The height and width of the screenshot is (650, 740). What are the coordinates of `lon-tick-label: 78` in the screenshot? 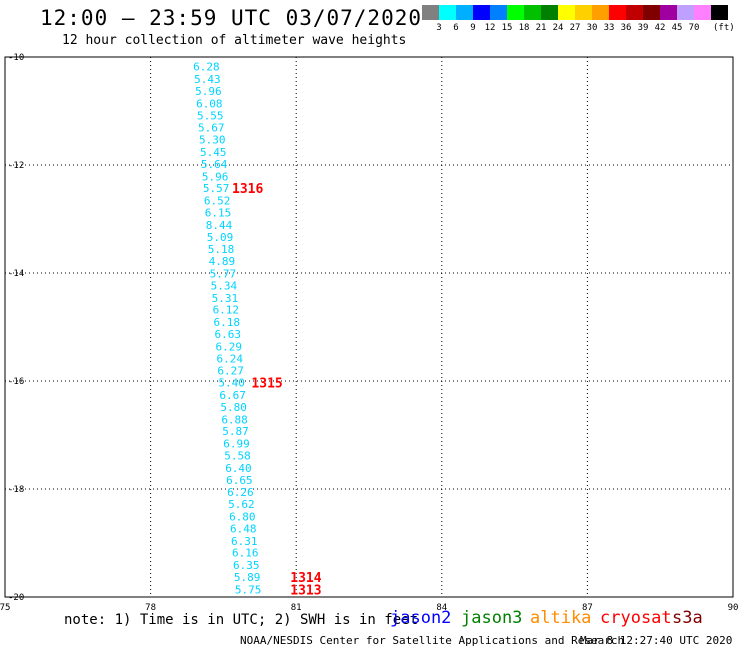 It's located at (150, 608).